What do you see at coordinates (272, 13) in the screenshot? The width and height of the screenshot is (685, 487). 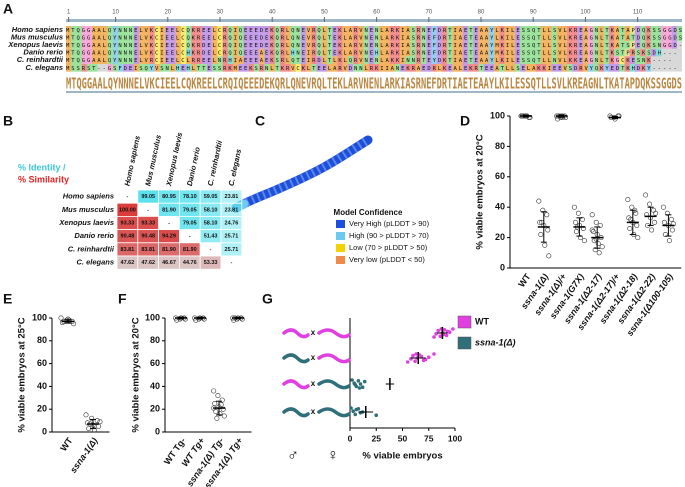 I see `ruler-label: 40` at bounding box center [272, 13].